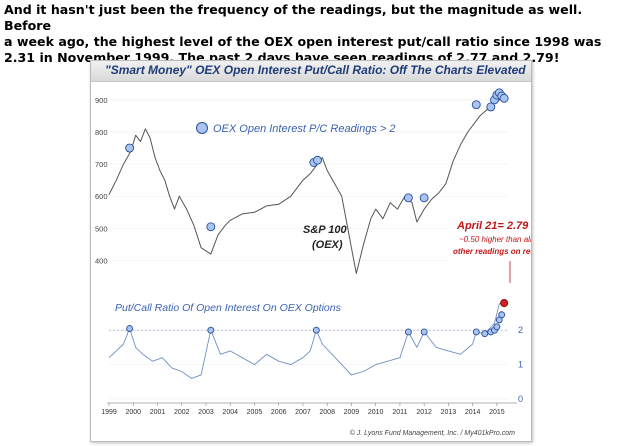 The height and width of the screenshot is (446, 620). What do you see at coordinates (327, 245) in the screenshot?
I see `series-label-line-2: (OEX)` at bounding box center [327, 245].